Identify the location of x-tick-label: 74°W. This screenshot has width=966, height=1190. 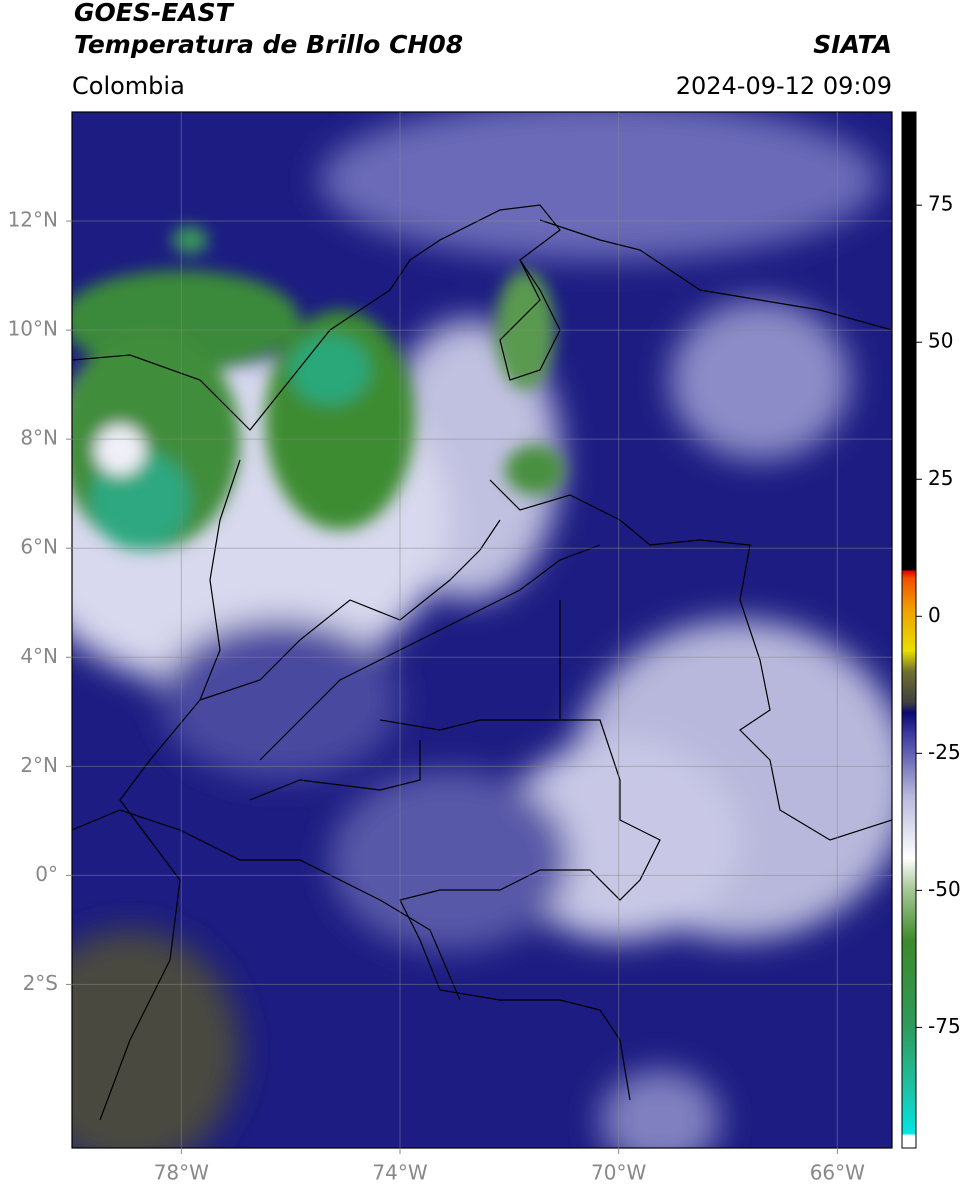
(399, 1173).